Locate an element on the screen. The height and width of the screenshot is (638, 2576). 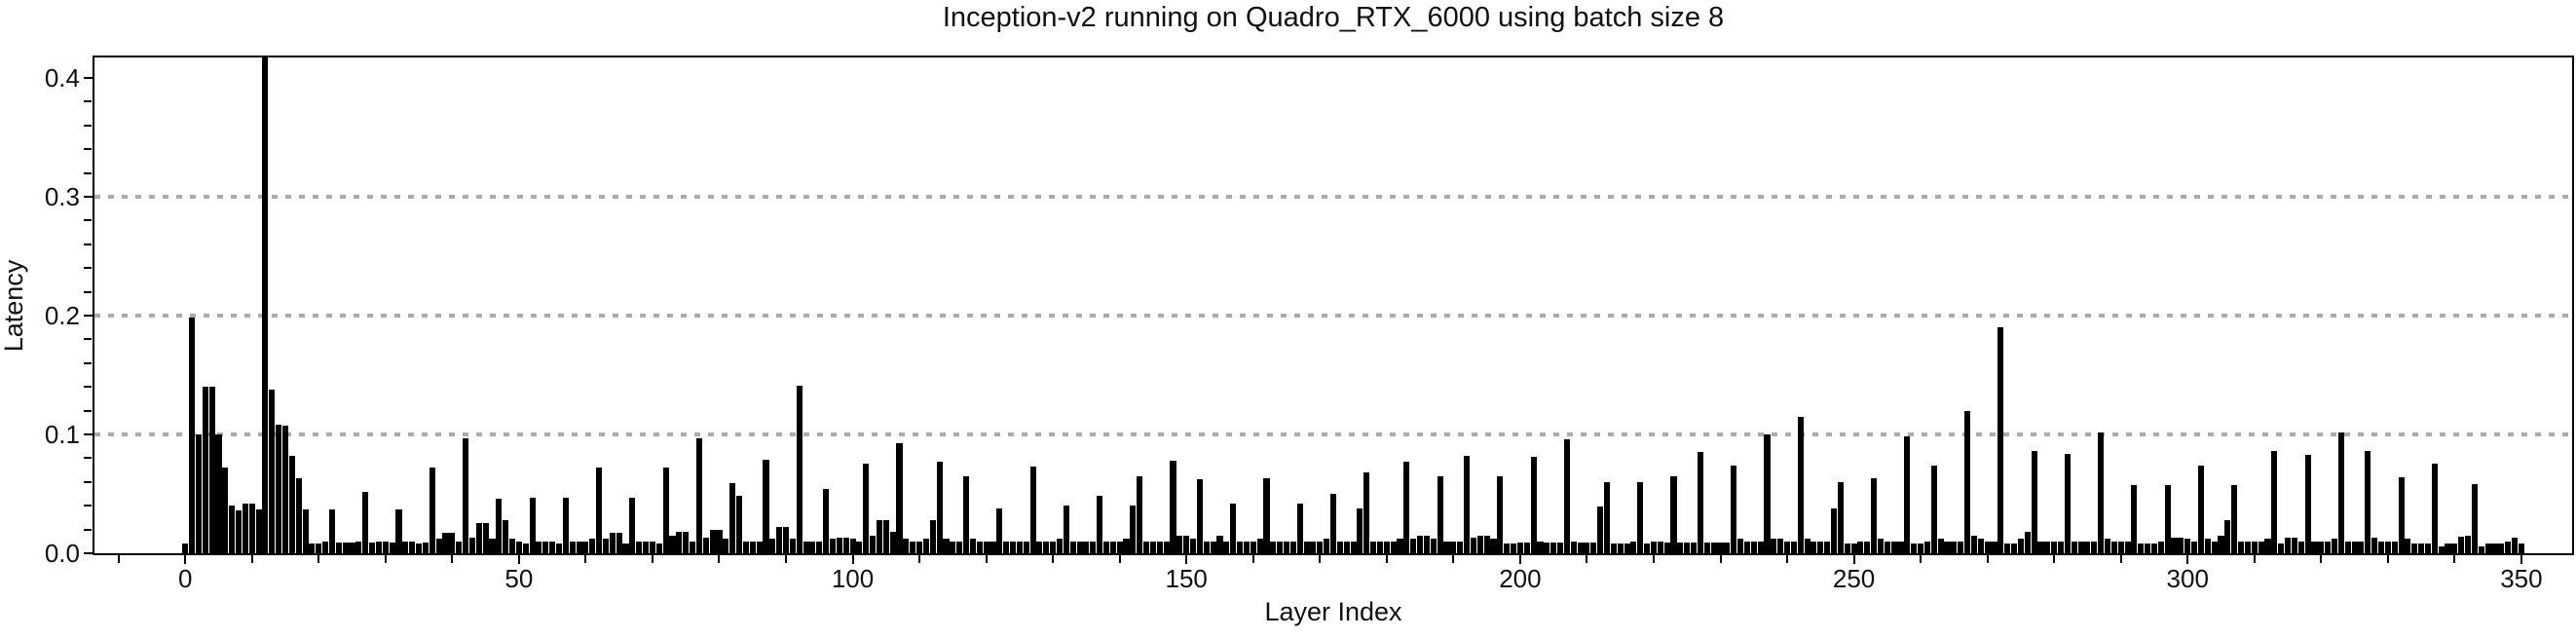
x-tick-label: 150 is located at coordinates (1186, 579).